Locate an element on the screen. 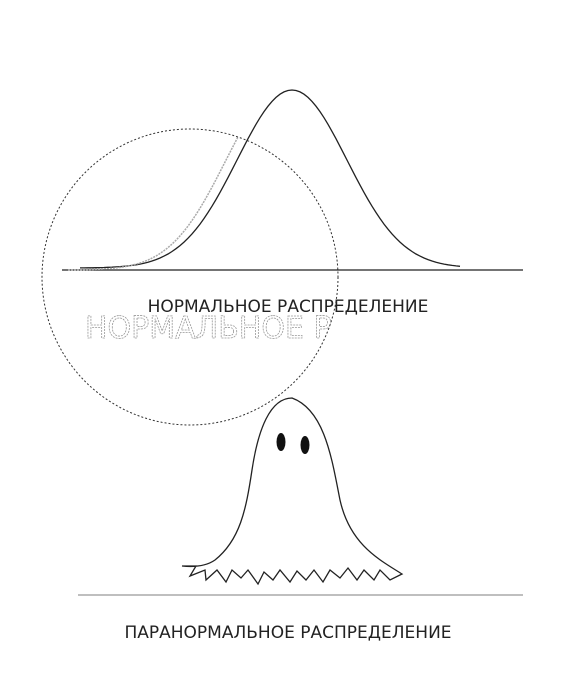 This screenshot has height=687, width=564. lens-curve is located at coordinates (203, 200).